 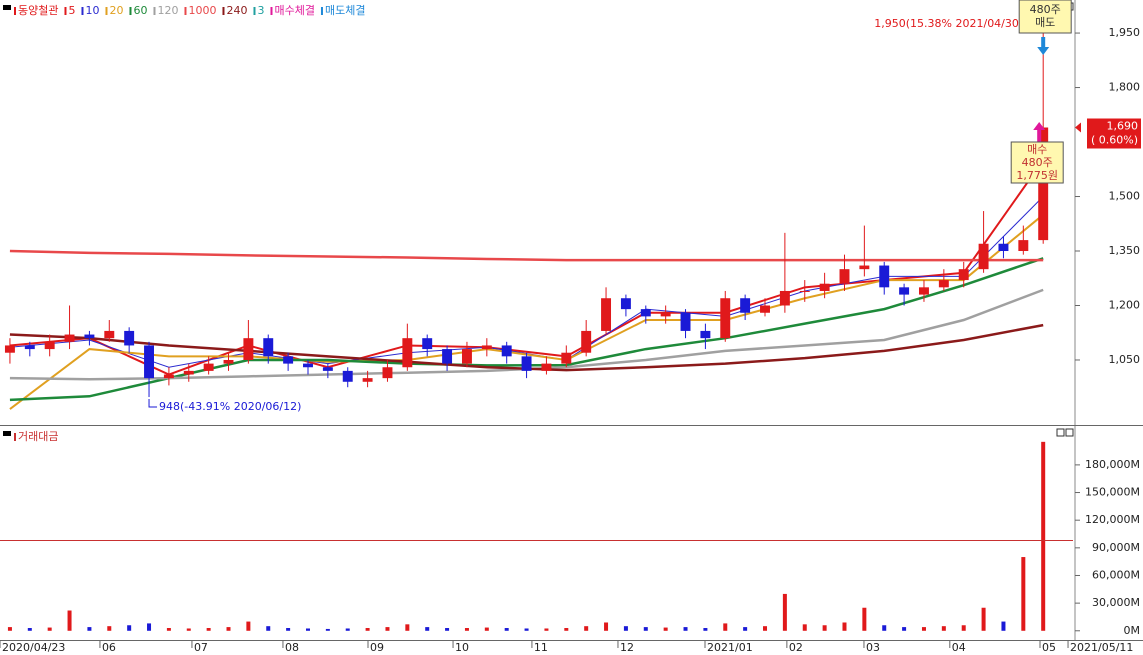 What do you see at coordinates (230, 406) in the screenshot?
I see `low-annotation: 948(-43.91% 2020/06/12)` at bounding box center [230, 406].